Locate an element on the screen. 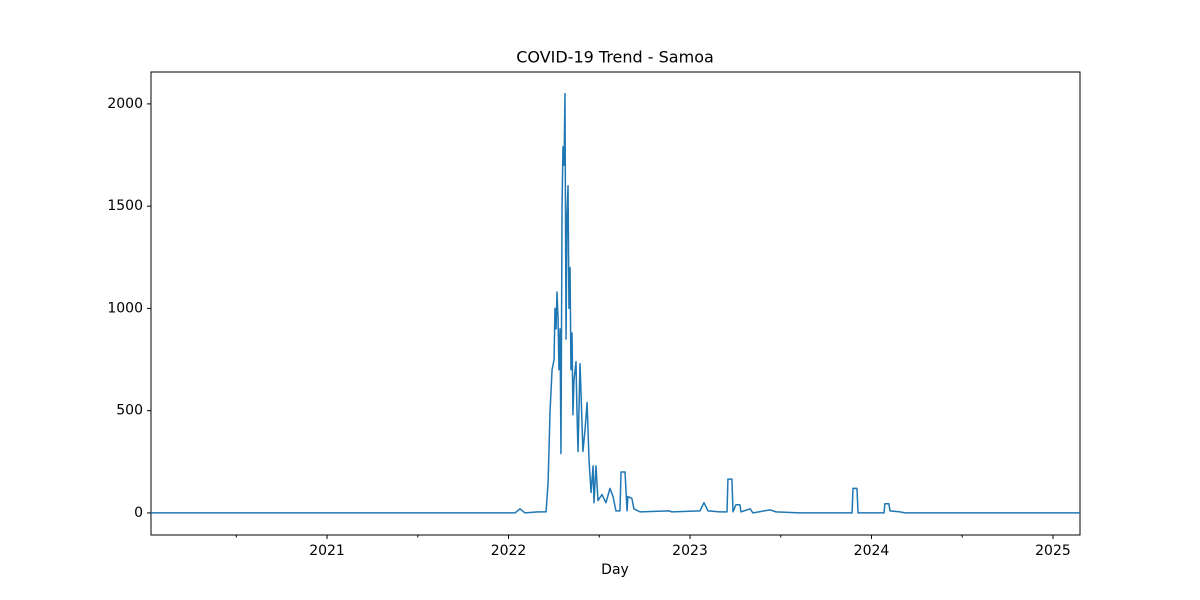 The height and width of the screenshot is (600, 1200). x-tick-label: 2024 is located at coordinates (872, 551).